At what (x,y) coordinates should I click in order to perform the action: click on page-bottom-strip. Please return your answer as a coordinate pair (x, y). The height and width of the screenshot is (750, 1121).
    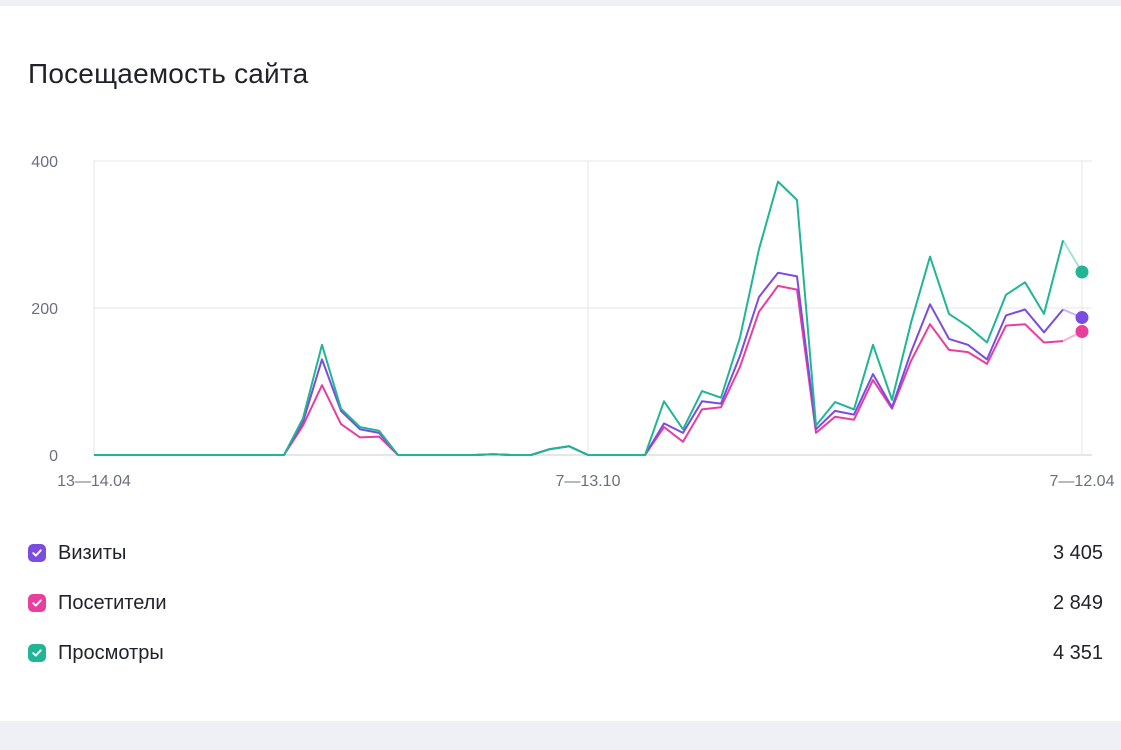
    Looking at the image, I should click on (560, 735).